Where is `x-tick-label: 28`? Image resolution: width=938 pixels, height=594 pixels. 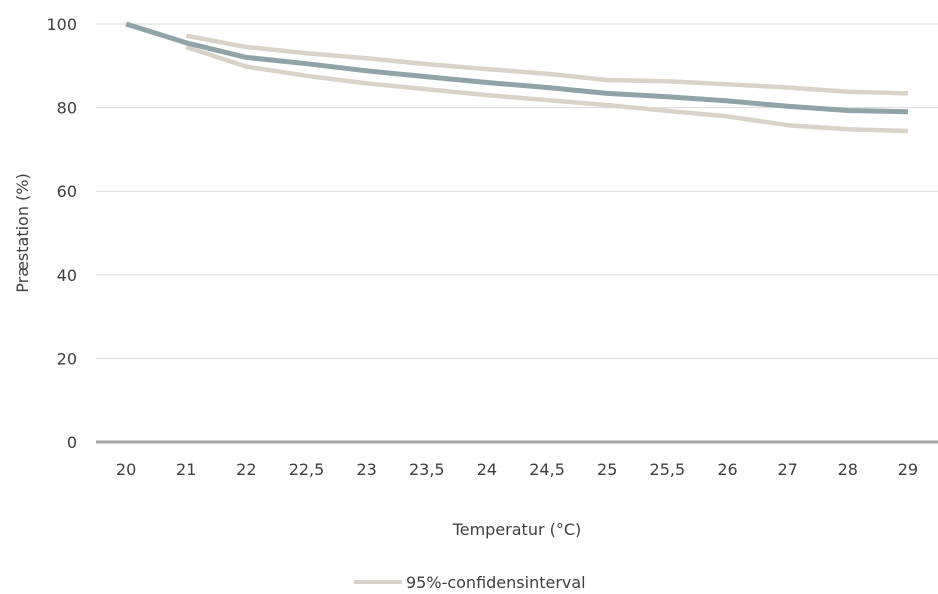 x-tick-label: 28 is located at coordinates (848, 469).